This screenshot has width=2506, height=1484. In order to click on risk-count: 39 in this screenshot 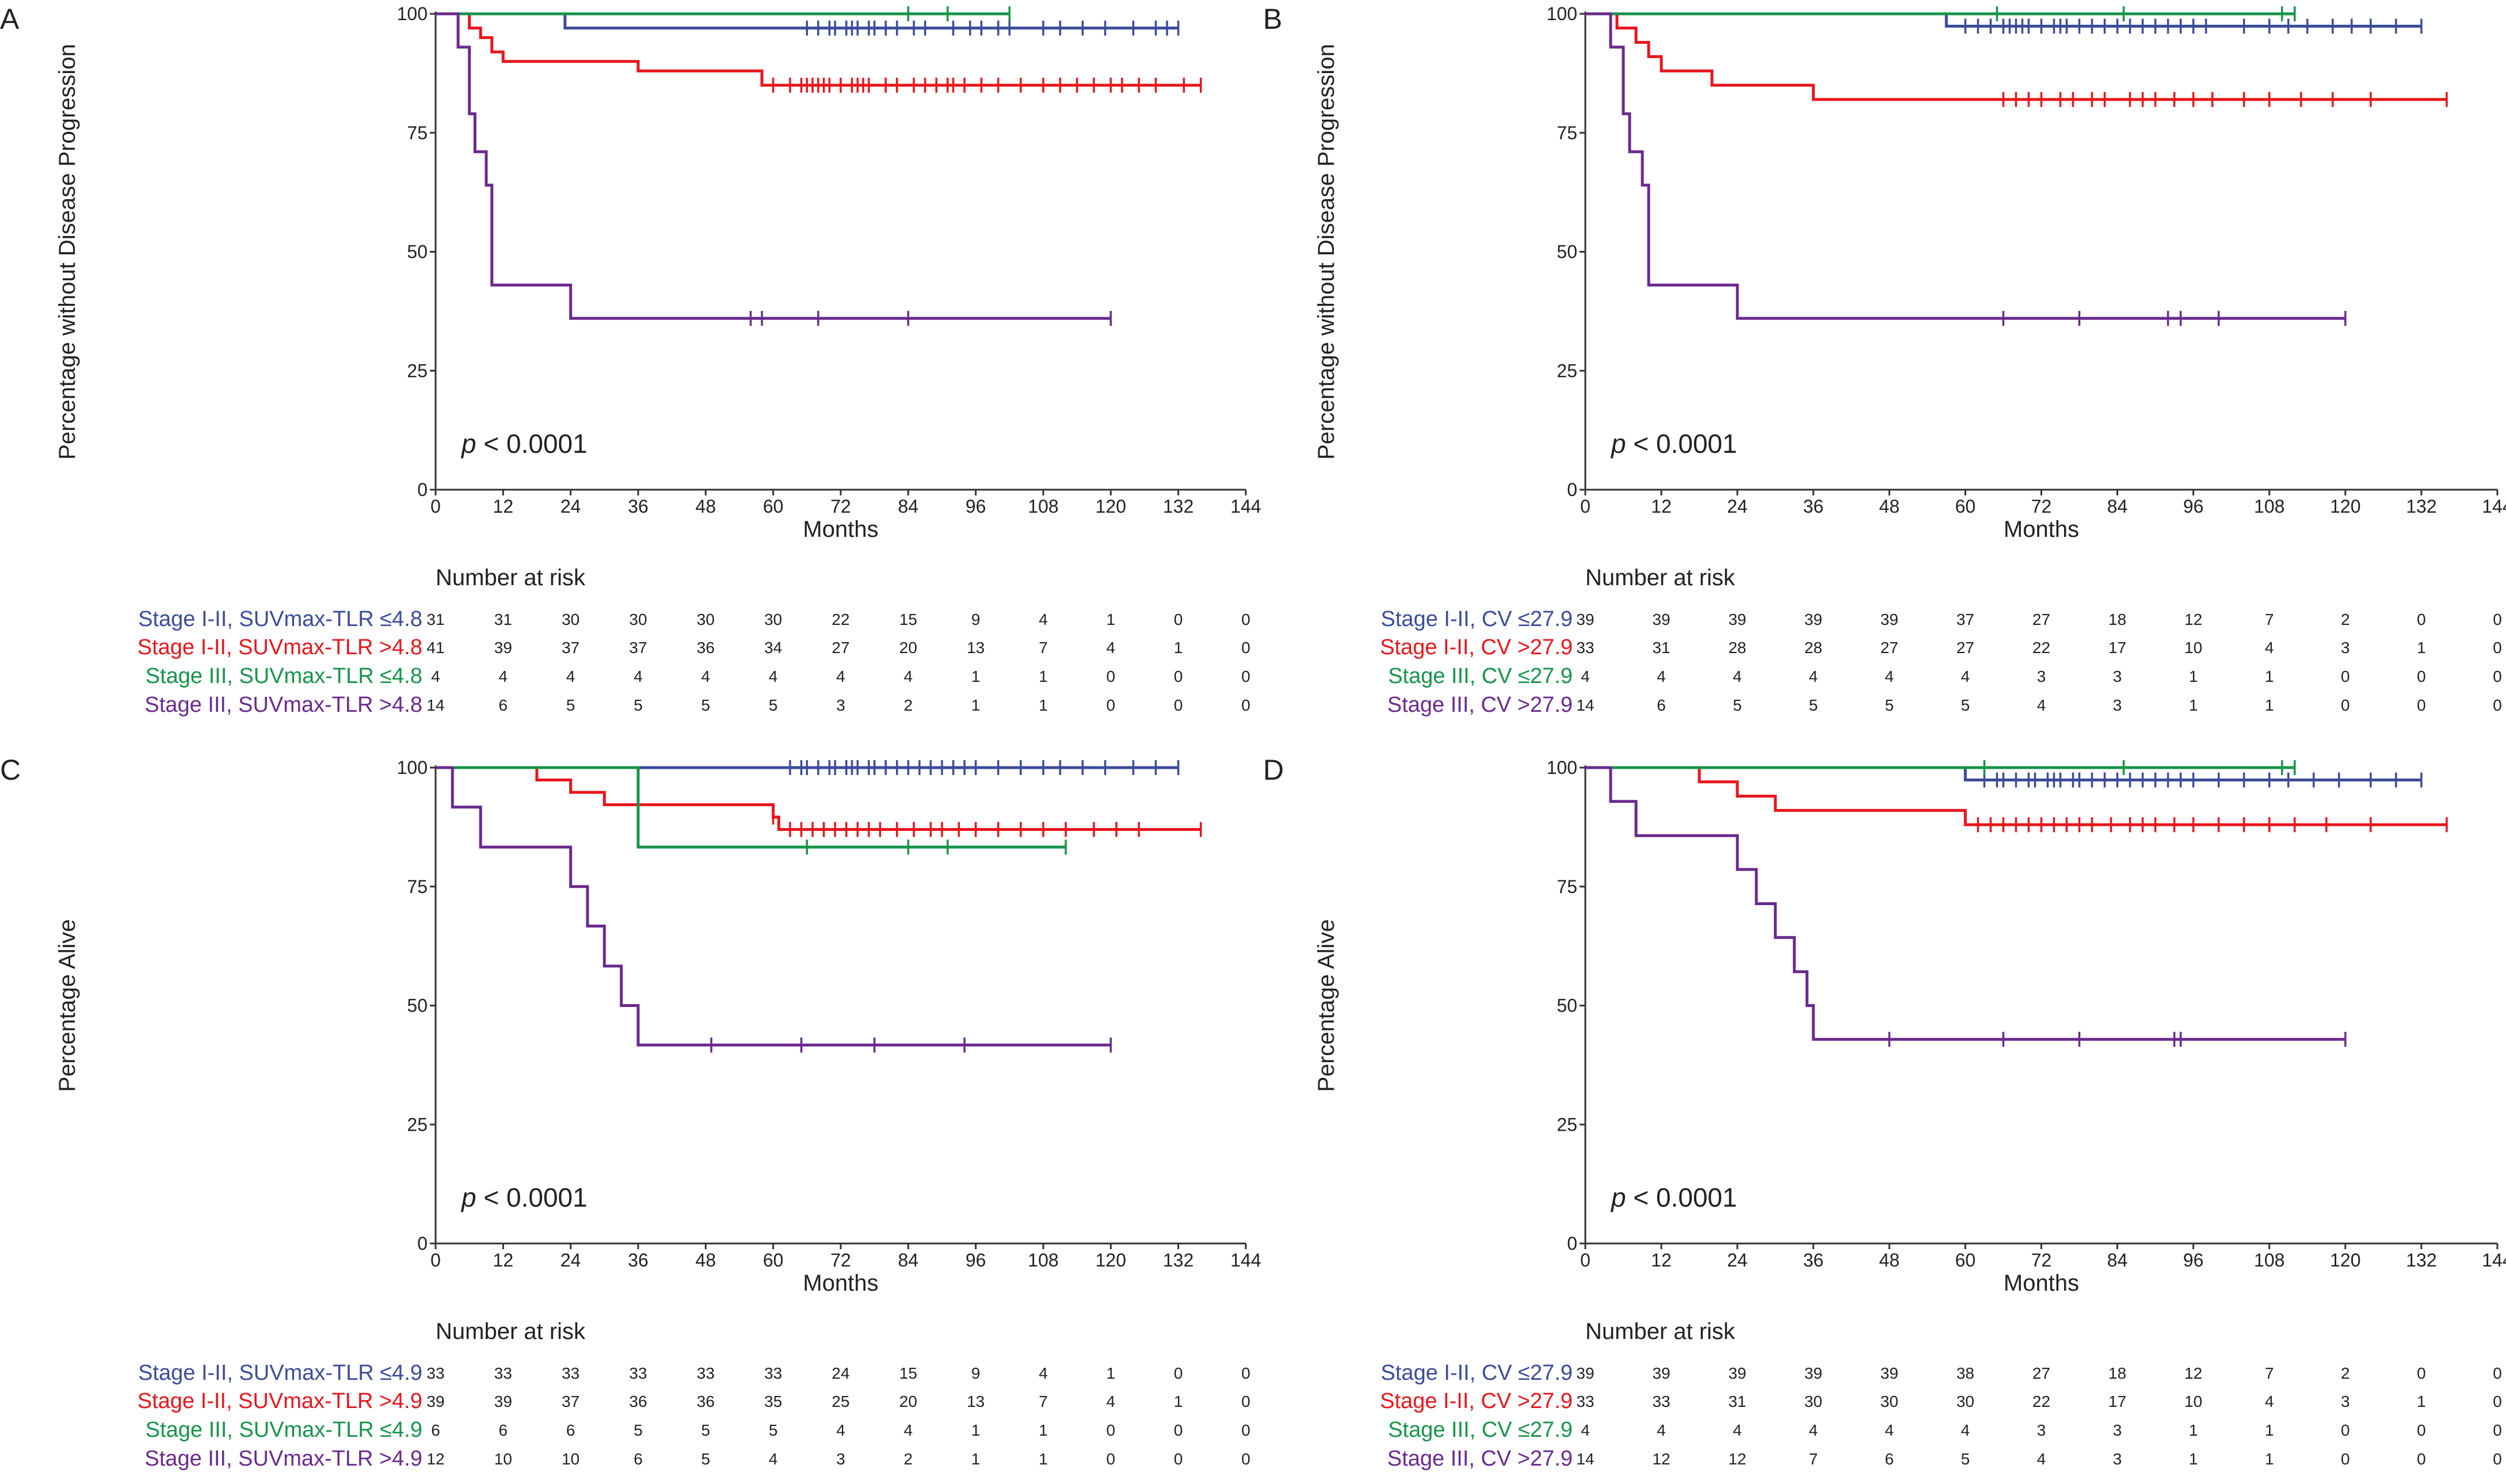, I will do `click(1661, 1373)`.